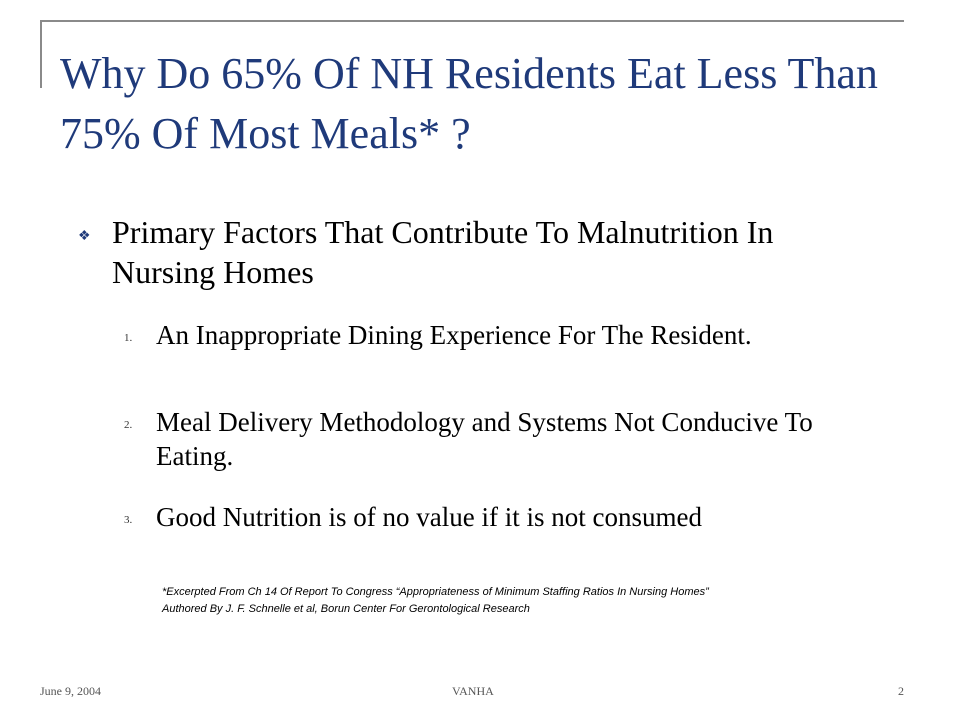 This screenshot has height=720, width=960. Describe the element at coordinates (901, 691) in the screenshot. I see `footer-page-number: 2` at that location.